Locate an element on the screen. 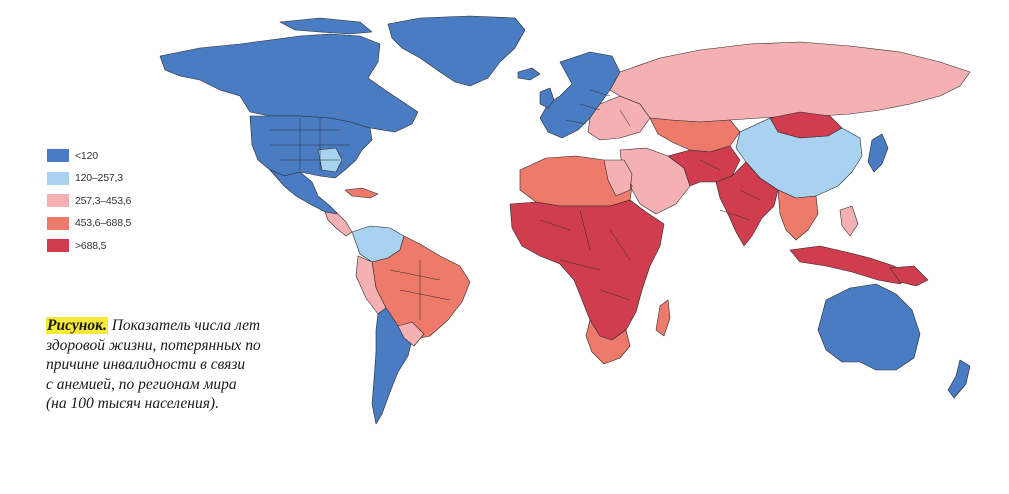 The height and width of the screenshot is (494, 1009). region-papua-new-guinea is located at coordinates (909, 276).